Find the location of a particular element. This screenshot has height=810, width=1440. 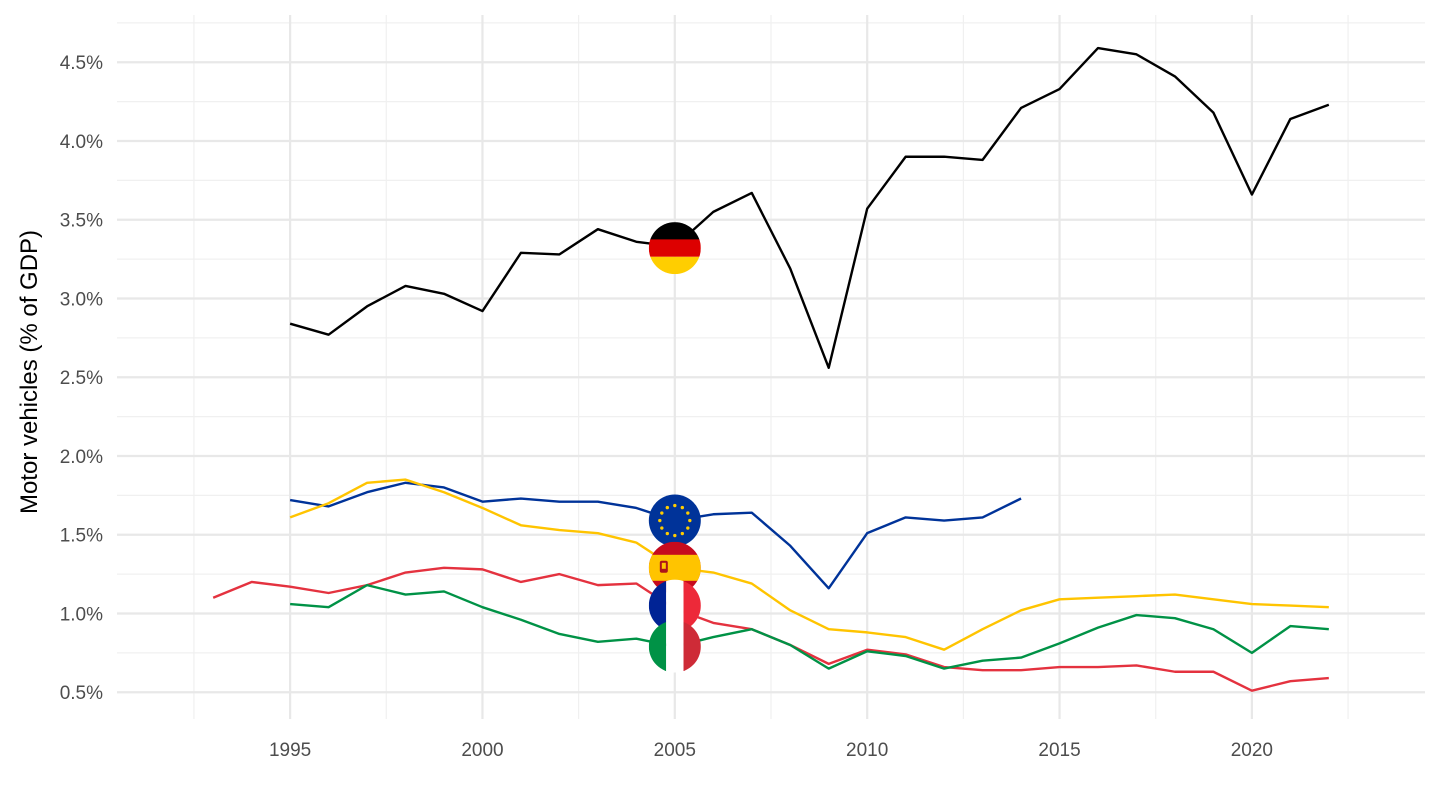

eu-flag-icon is located at coordinates (674, 520).